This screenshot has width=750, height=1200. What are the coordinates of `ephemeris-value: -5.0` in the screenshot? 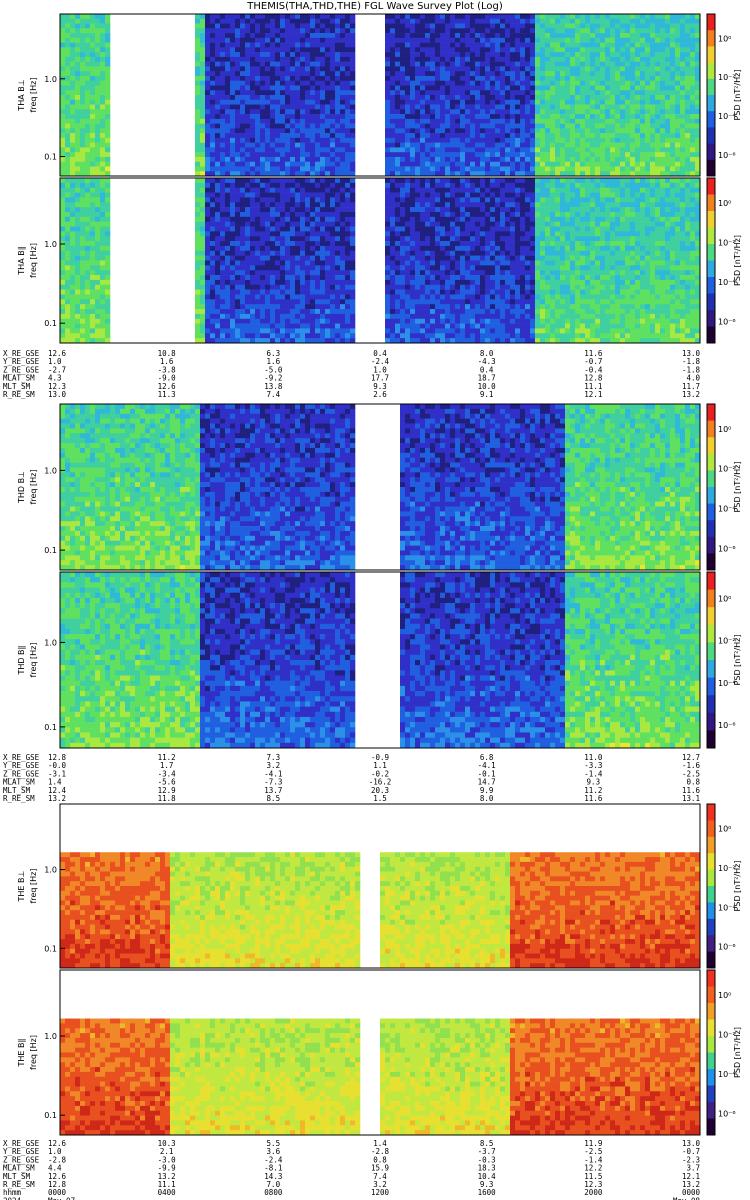 It's located at (273, 369).